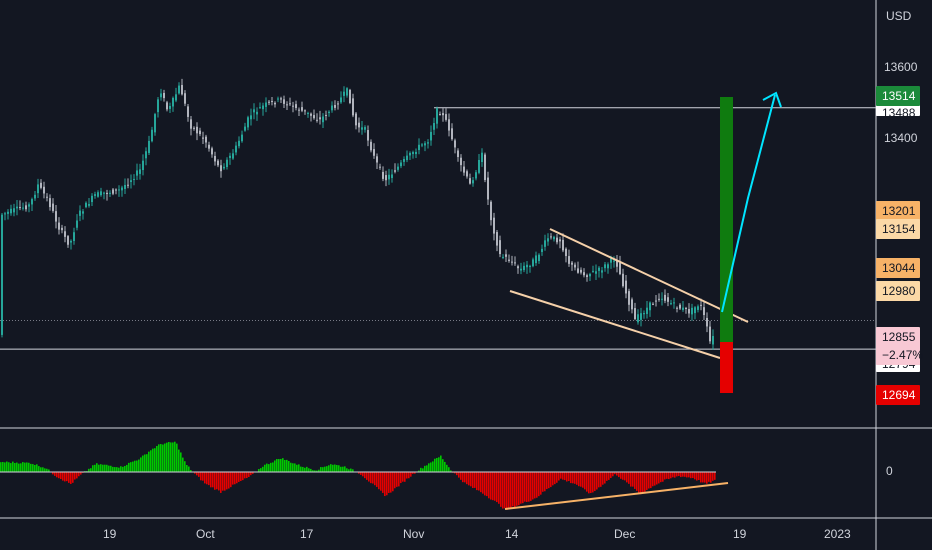 Image resolution: width=932 pixels, height=550 pixels. I want to click on price-tag-current: 12855, so click(898, 337).